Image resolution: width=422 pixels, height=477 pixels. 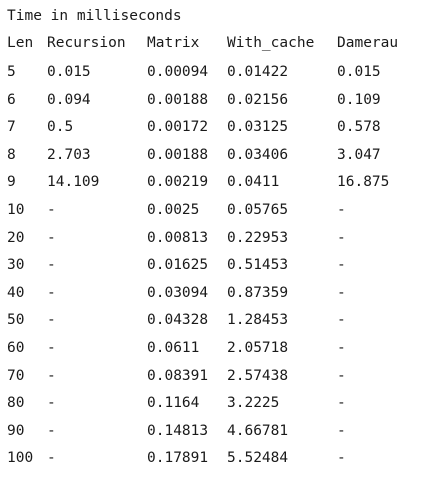 What do you see at coordinates (16, 347) in the screenshot?
I see `len-cell: 60` at bounding box center [16, 347].